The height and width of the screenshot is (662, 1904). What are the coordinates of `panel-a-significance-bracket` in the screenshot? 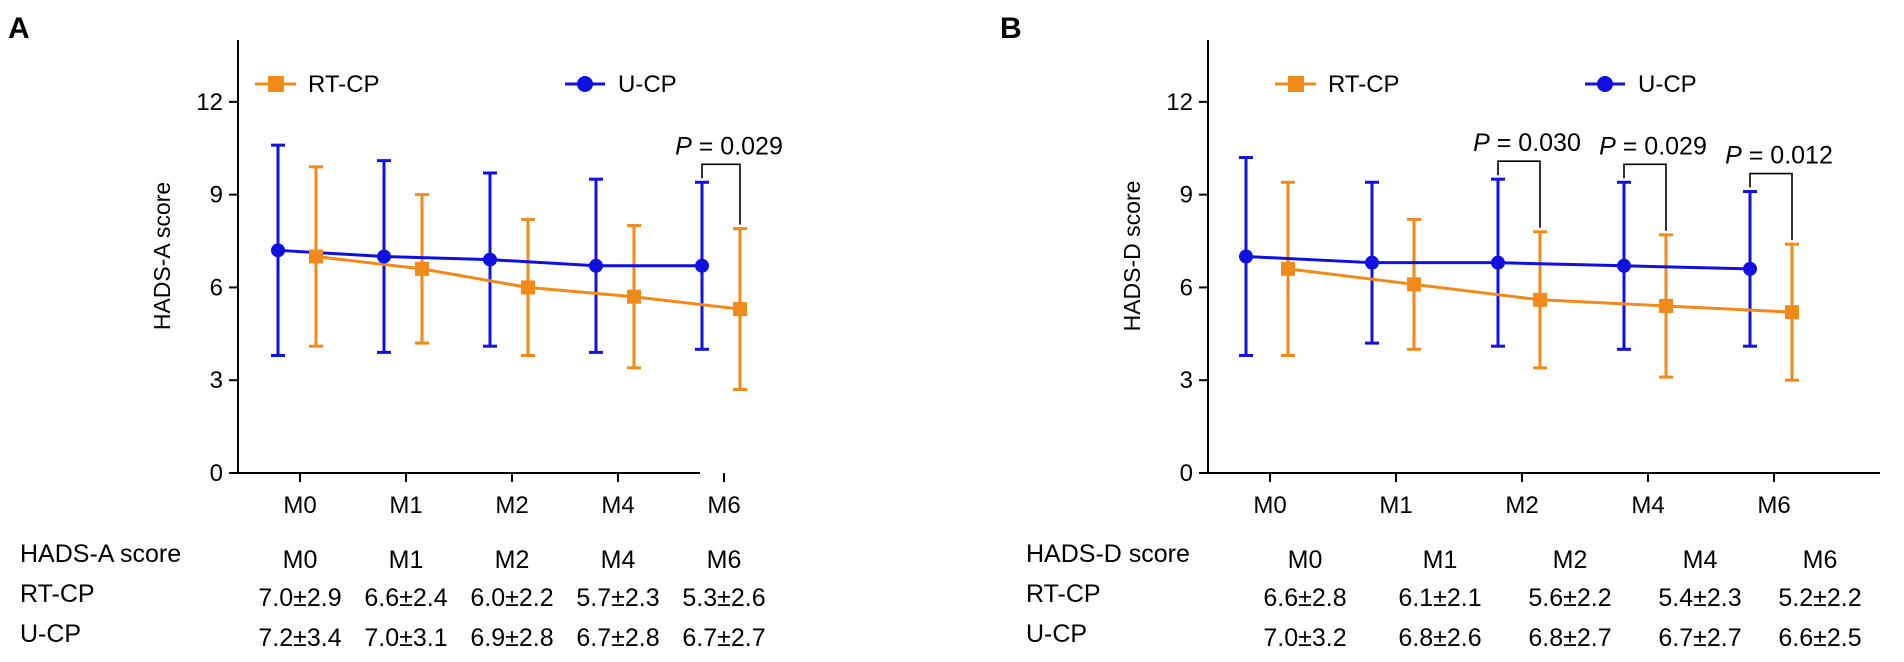 It's located at (721, 194).